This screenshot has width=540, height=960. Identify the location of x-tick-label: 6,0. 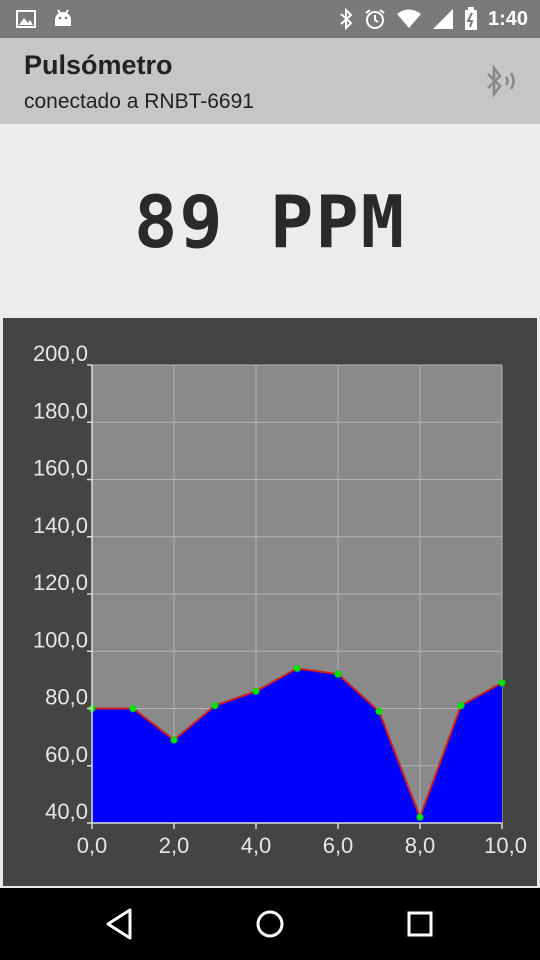
(338, 845).